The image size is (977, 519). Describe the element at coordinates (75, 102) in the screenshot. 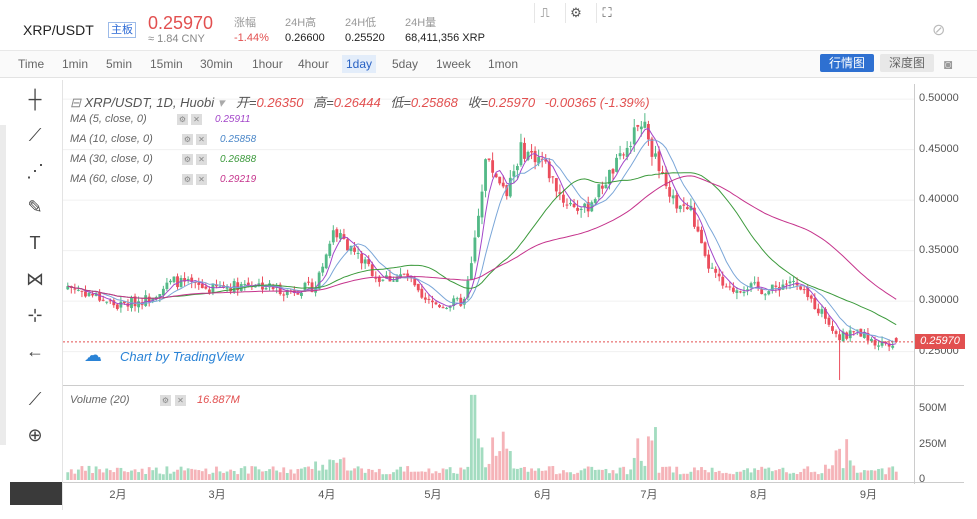

I see `collapse-icon: ⊟` at that location.